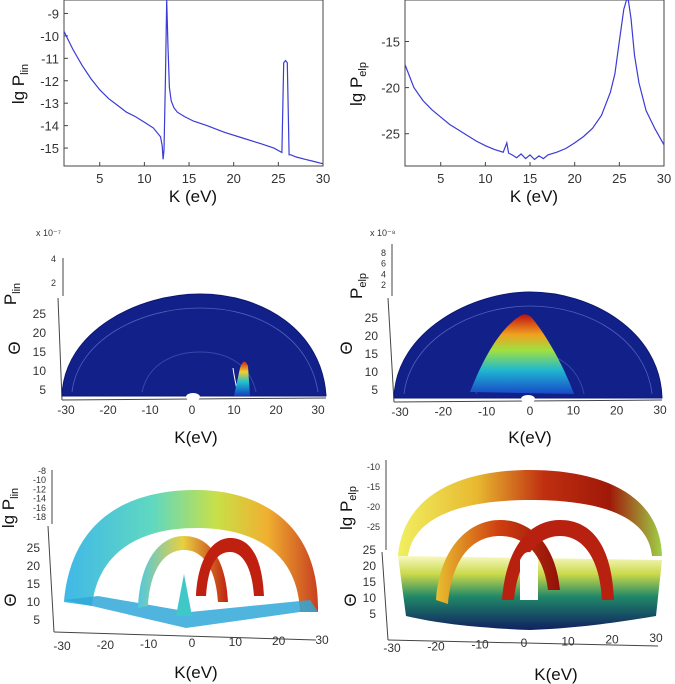 The image size is (675, 684). I want to click on peak-spike, so click(242, 378).